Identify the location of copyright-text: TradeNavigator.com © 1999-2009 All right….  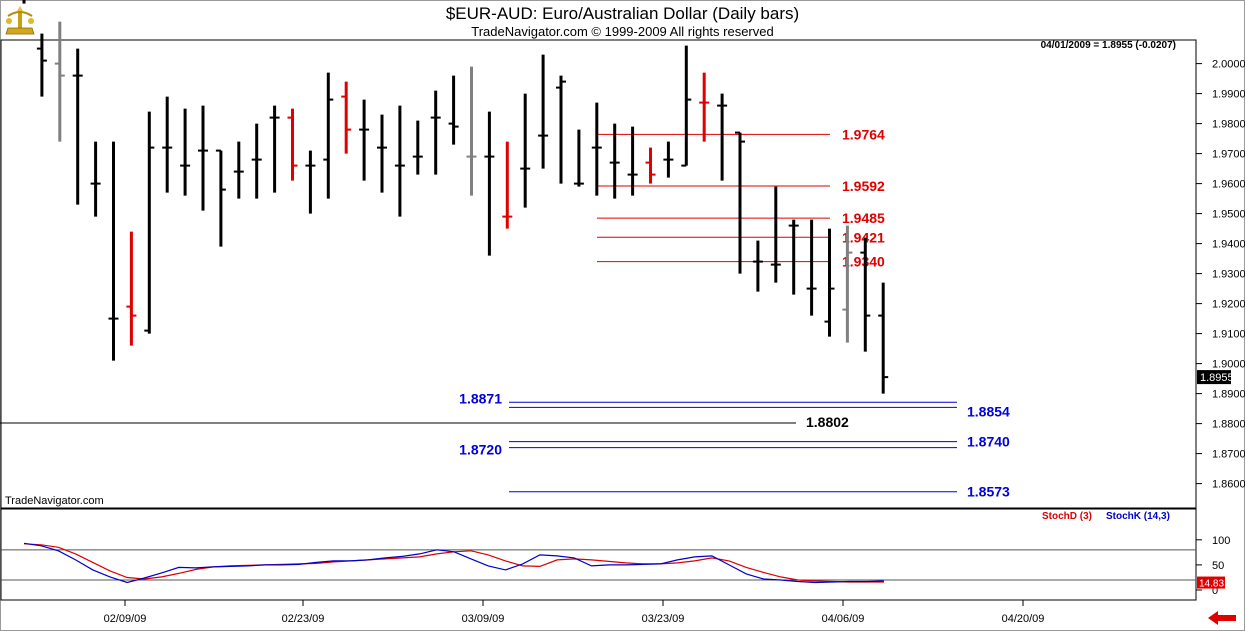
(622, 31).